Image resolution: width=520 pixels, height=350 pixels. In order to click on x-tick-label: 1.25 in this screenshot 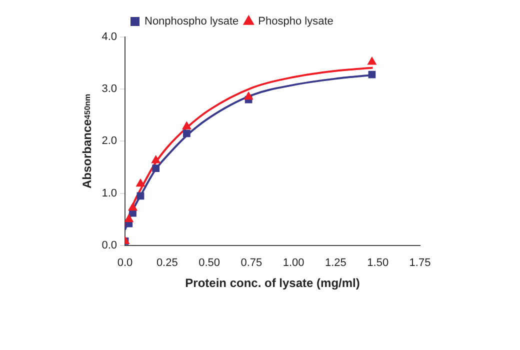, I will do `click(335, 263)`.